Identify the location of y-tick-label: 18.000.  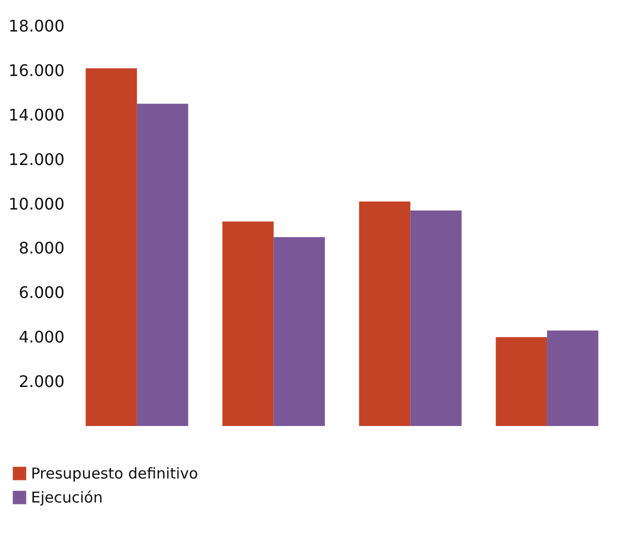
(36, 26).